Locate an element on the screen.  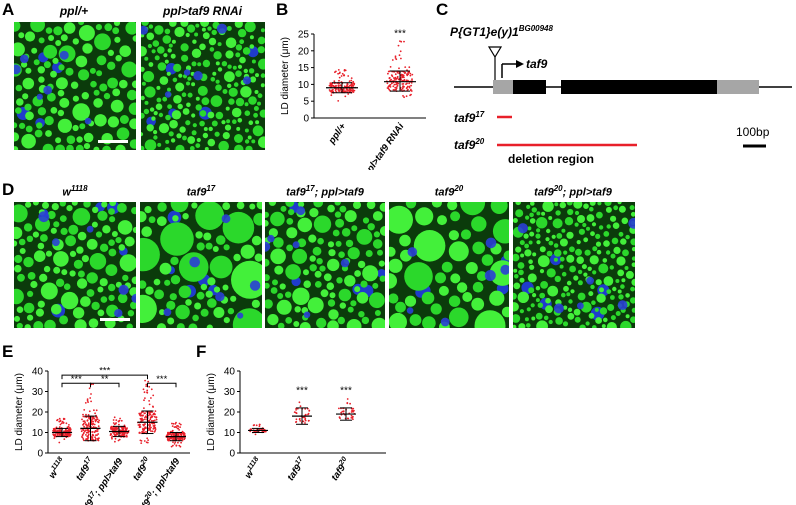
y-tick-label: 20 is located at coordinates (304, 51).